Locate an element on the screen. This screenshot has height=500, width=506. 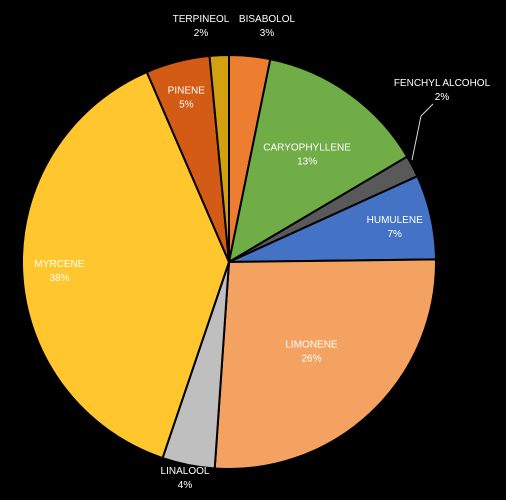
data-label-bisabolol: BISABOLOL 3% is located at coordinates (267, 26).